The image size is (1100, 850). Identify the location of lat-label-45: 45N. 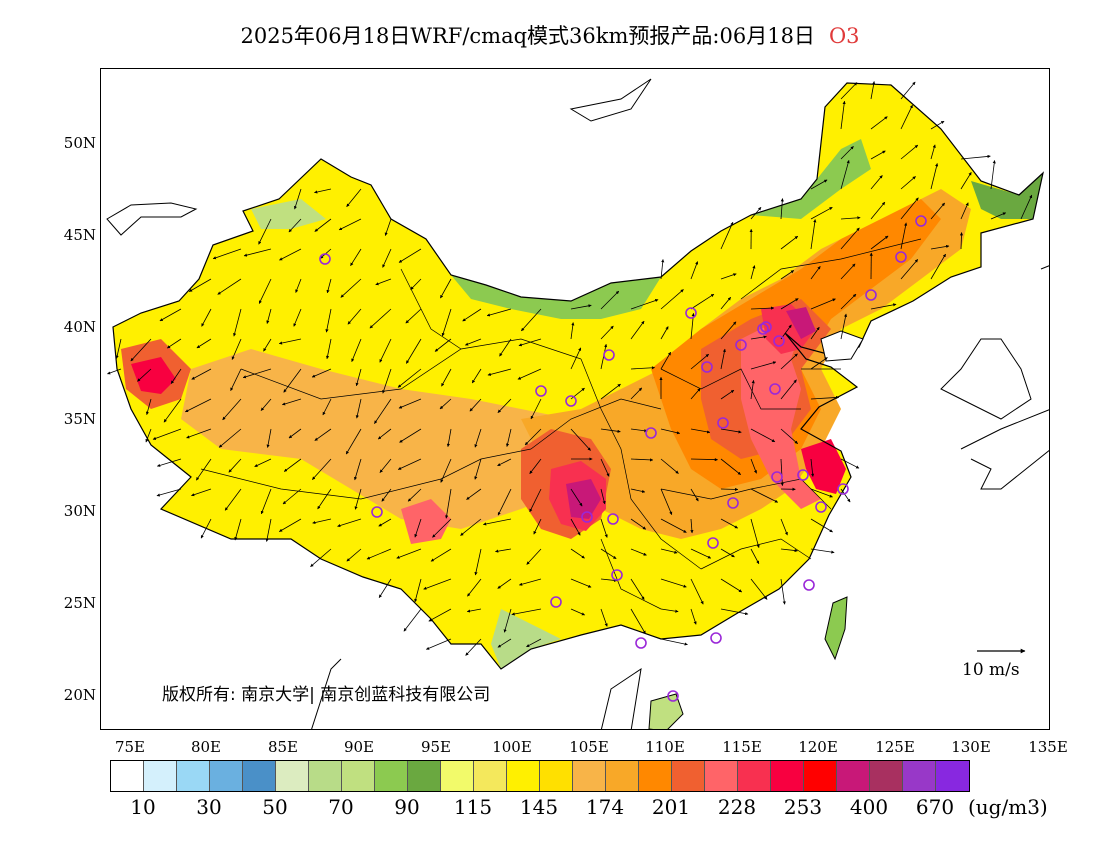
(79, 235).